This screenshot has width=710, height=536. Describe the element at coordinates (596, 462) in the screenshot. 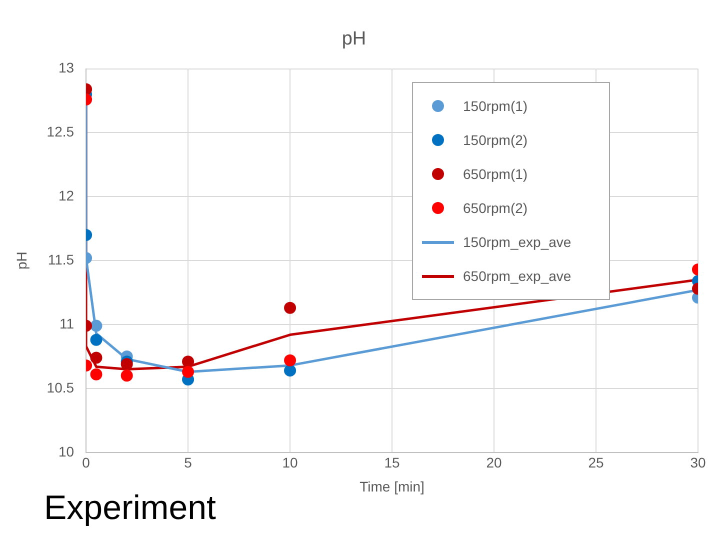

I see `x-tick-label: 25` at that location.